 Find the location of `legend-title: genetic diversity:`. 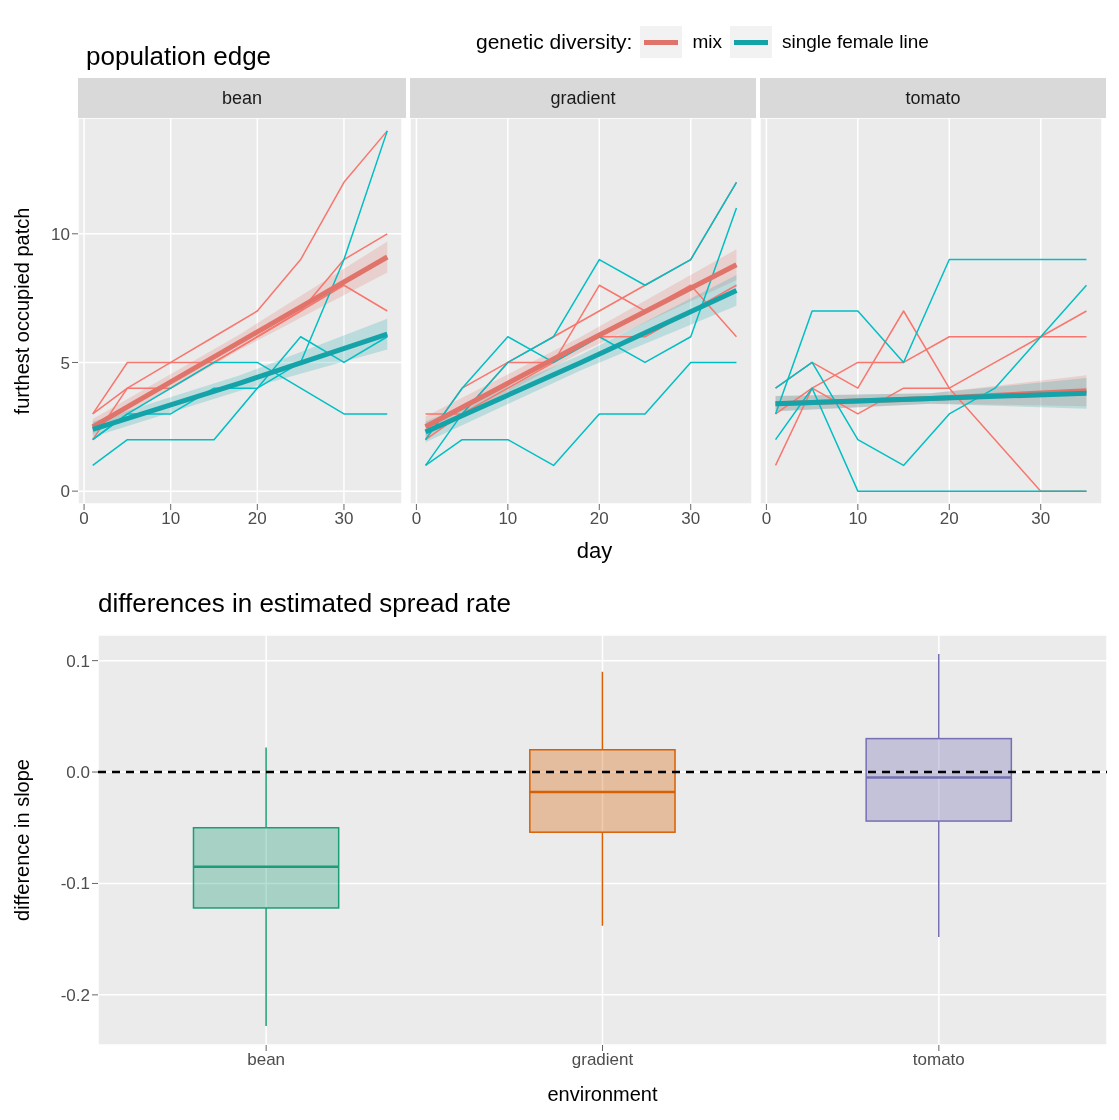

legend-title: genetic diversity: is located at coordinates (554, 42).